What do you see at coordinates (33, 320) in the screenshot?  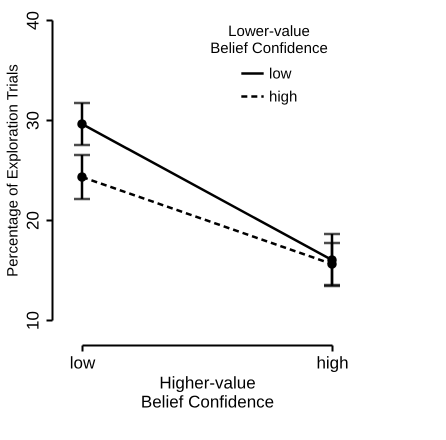 I see `y-tick-label: 10` at bounding box center [33, 320].